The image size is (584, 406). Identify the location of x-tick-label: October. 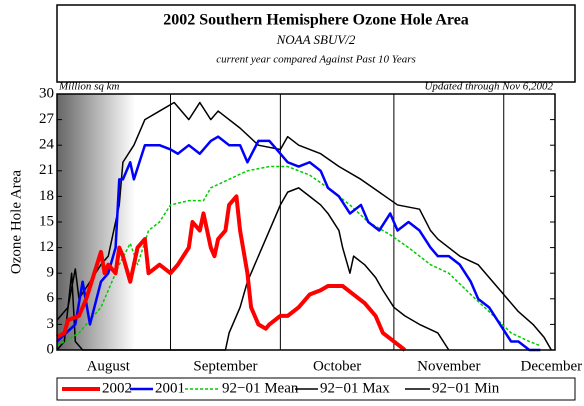
(337, 366).